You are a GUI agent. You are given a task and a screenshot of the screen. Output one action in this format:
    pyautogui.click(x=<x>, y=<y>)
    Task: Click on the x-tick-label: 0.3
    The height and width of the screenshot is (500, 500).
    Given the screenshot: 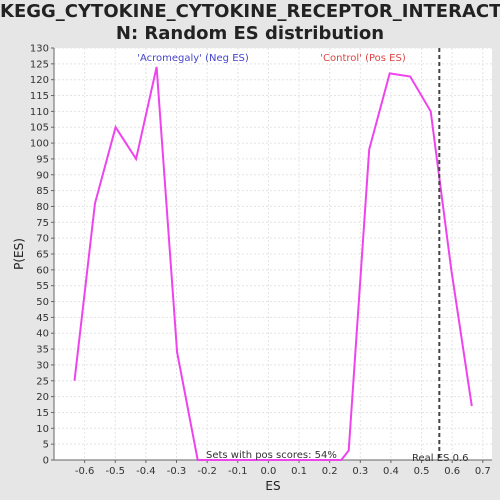 What is the action you would take?
    pyautogui.click(x=360, y=471)
    